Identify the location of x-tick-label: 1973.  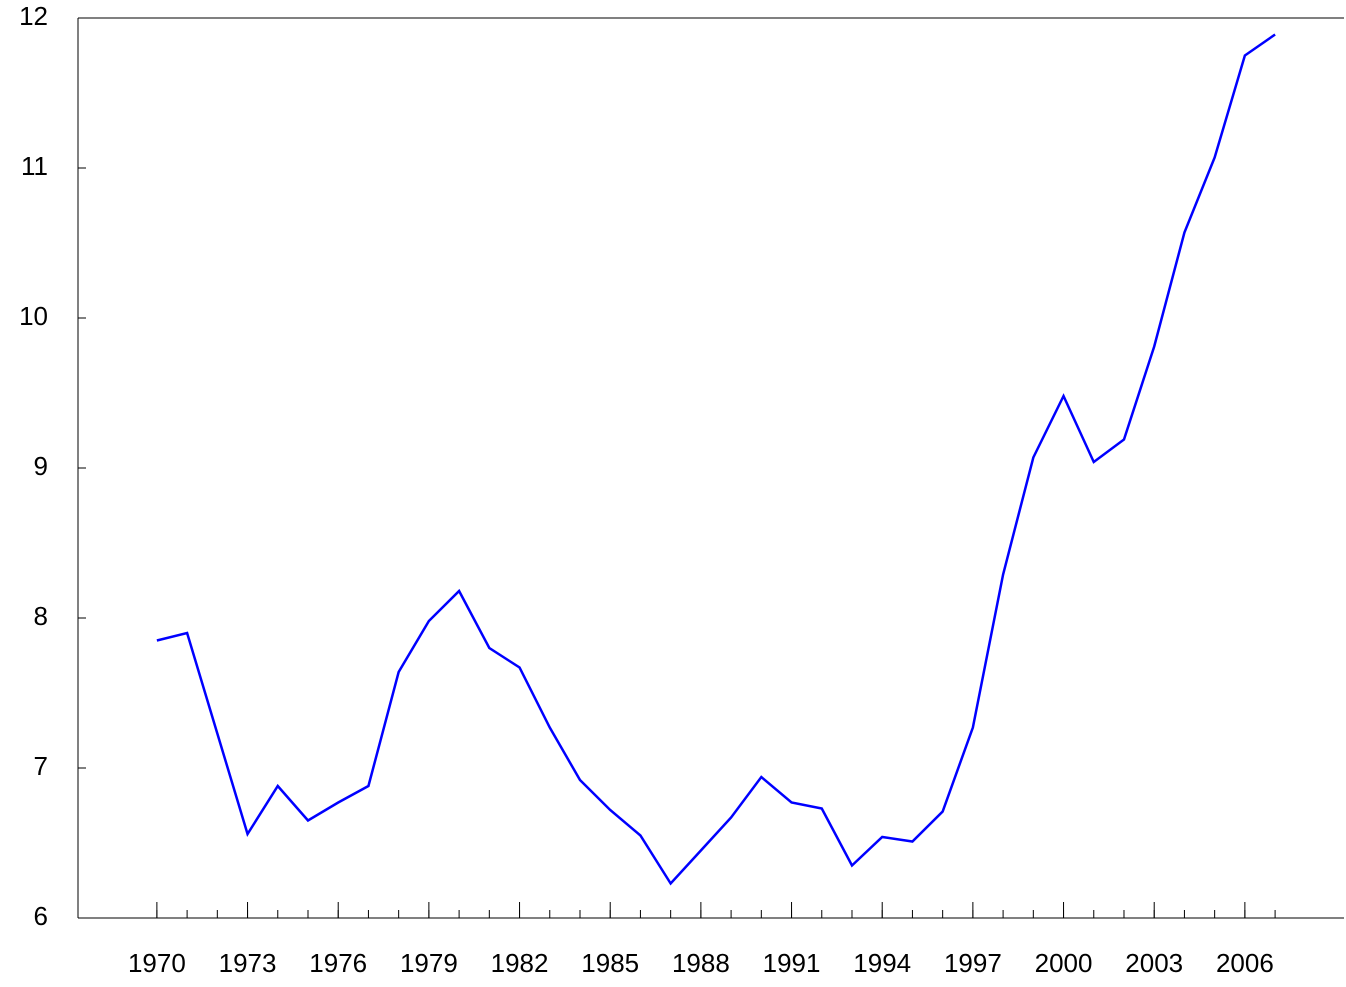
(248, 963).